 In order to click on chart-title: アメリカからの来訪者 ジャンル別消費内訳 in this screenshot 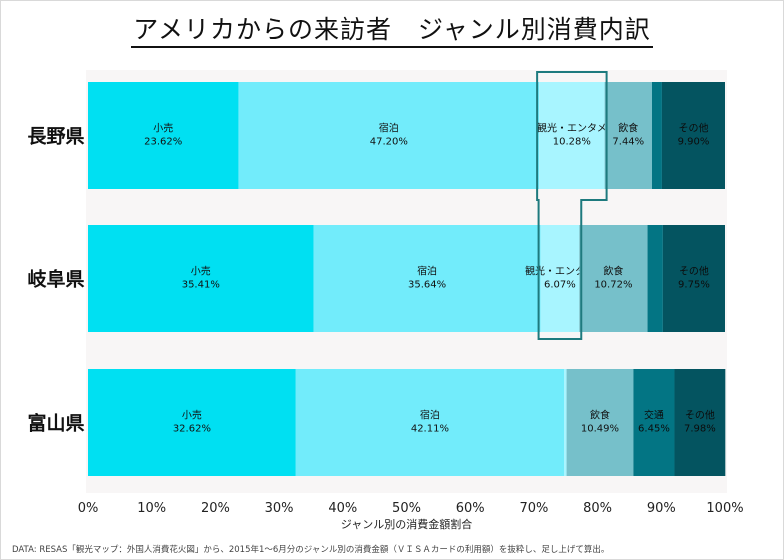, I will do `click(392, 31)`.